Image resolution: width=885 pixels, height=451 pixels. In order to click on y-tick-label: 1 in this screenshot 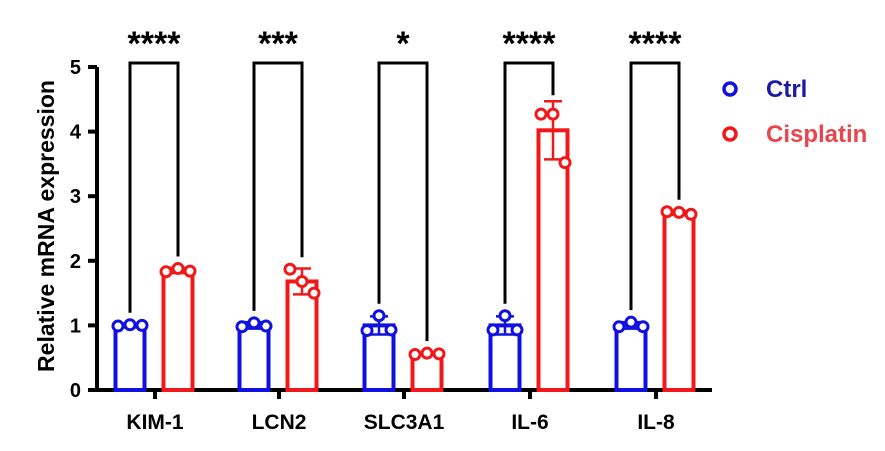, I will do `click(75, 326)`.